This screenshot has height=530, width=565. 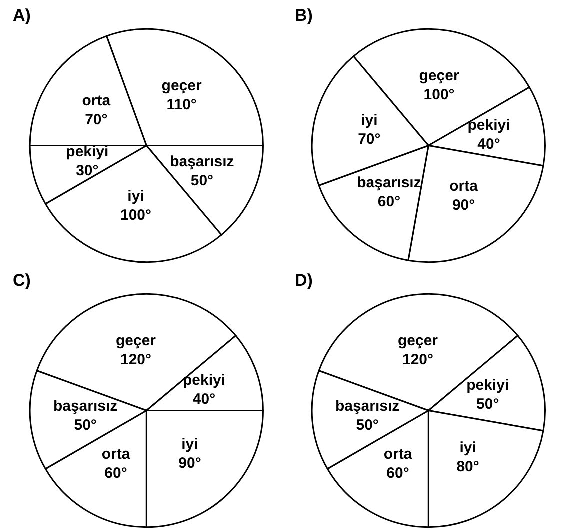 What do you see at coordinates (22, 15) in the screenshot?
I see `chart-title: A)` at bounding box center [22, 15].